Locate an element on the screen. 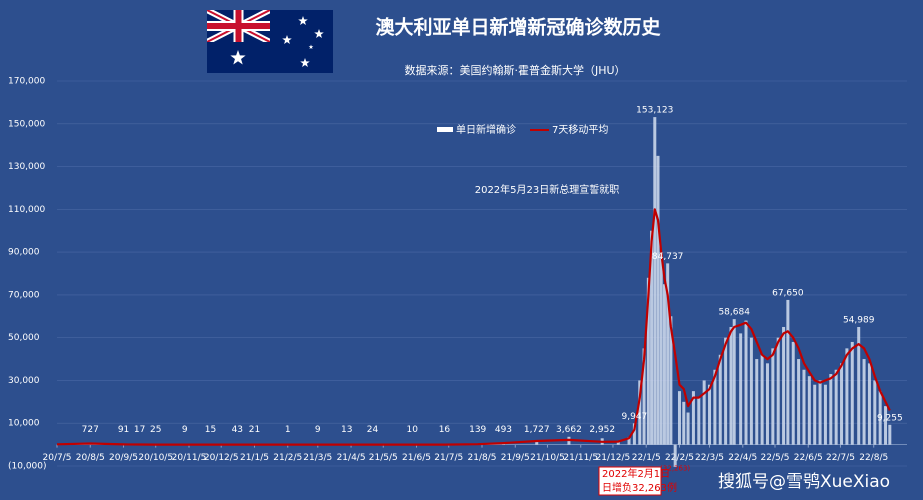 The height and width of the screenshot is (500, 923). y-tick-label: 70,000 is located at coordinates (24, 295).